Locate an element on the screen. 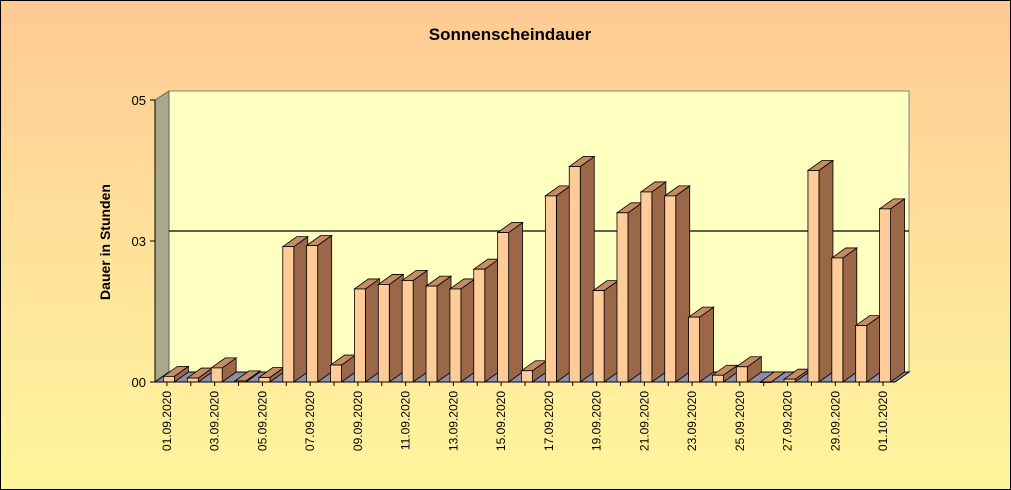 This screenshot has height=490, width=1011. x-tick-label: 23.09.2020 is located at coordinates (692, 421).